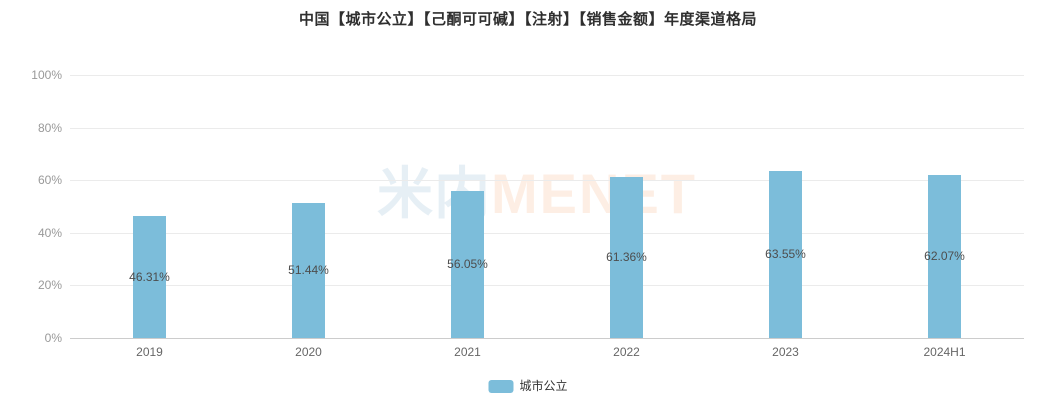 The image size is (1056, 400). Describe the element at coordinates (543, 386) in the screenshot. I see `legend-label: 城市公立` at that location.